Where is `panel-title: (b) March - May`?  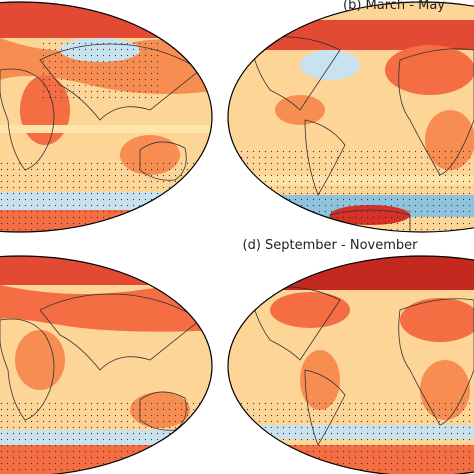
panel-title: (b) March - May is located at coordinates (394, 6).